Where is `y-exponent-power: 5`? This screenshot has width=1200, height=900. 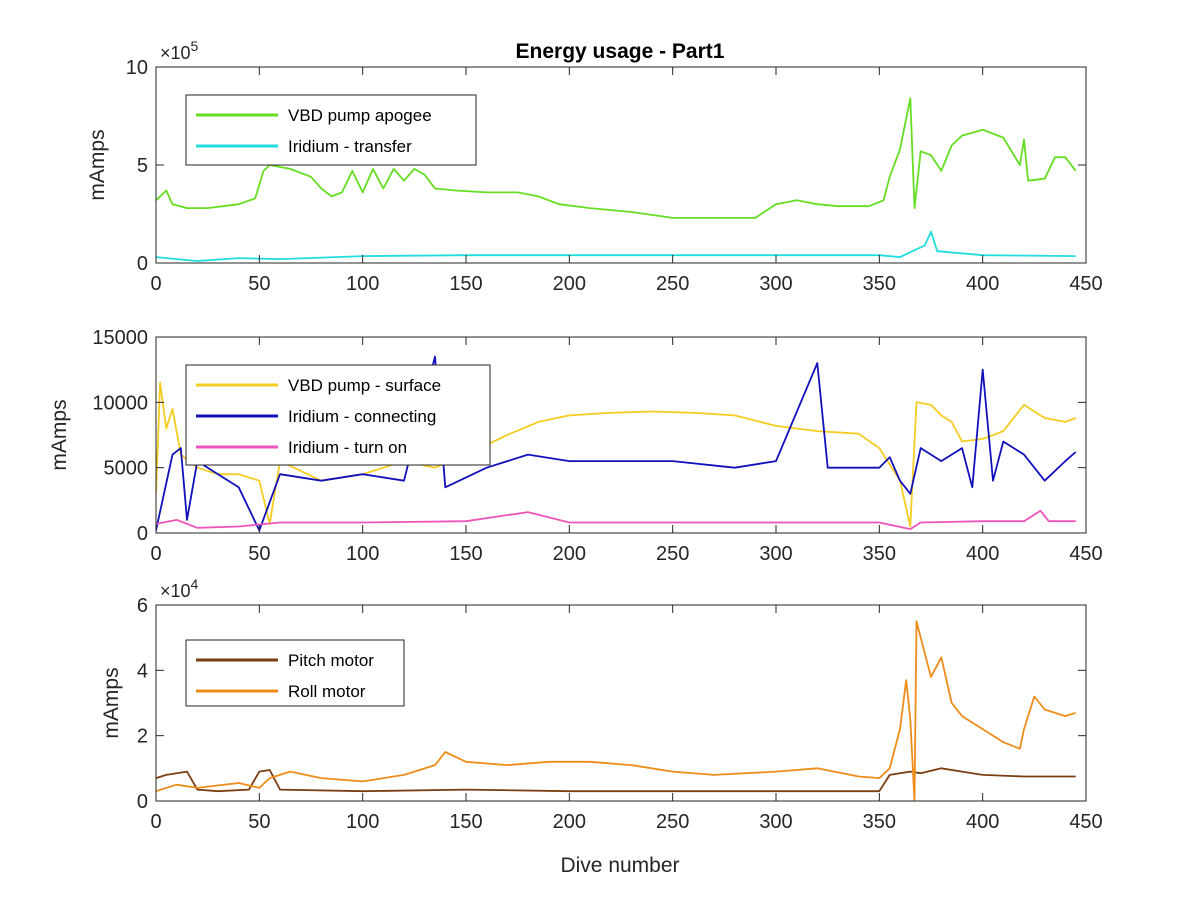
y-exponent-power: 5 is located at coordinates (195, 46).